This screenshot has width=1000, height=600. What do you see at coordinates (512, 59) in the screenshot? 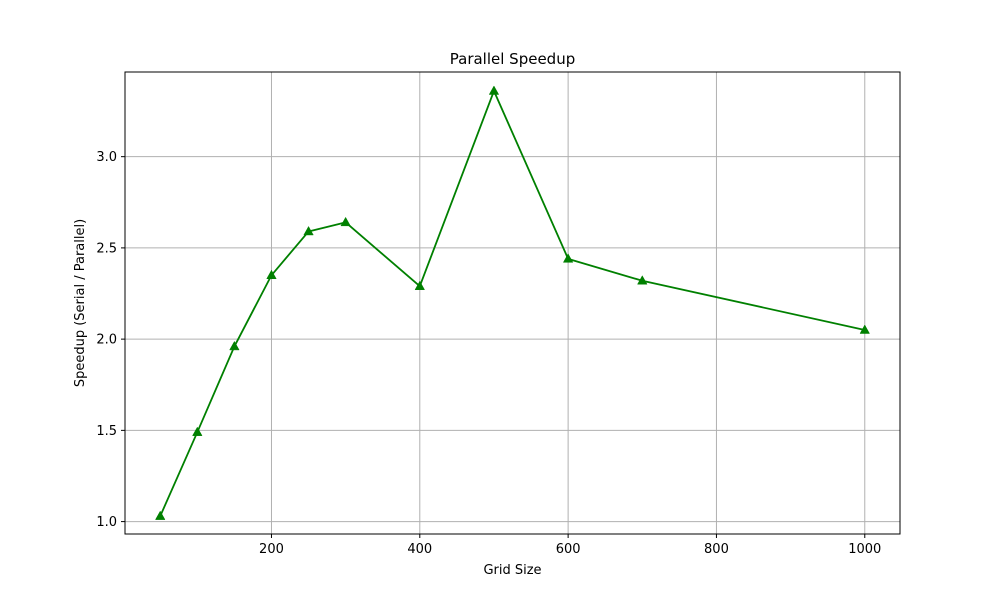
I see `chart-title: Parallel Speedup` at bounding box center [512, 59].